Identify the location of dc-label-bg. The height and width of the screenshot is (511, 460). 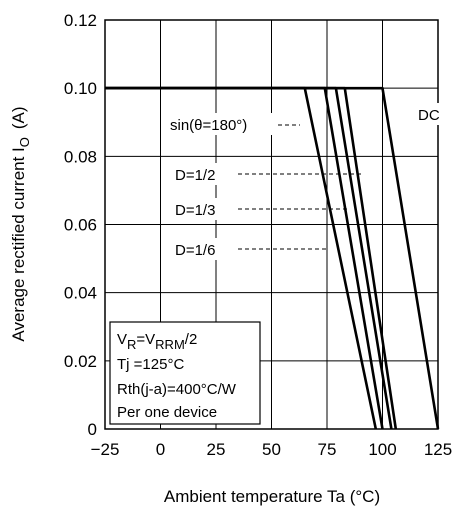
(428, 114).